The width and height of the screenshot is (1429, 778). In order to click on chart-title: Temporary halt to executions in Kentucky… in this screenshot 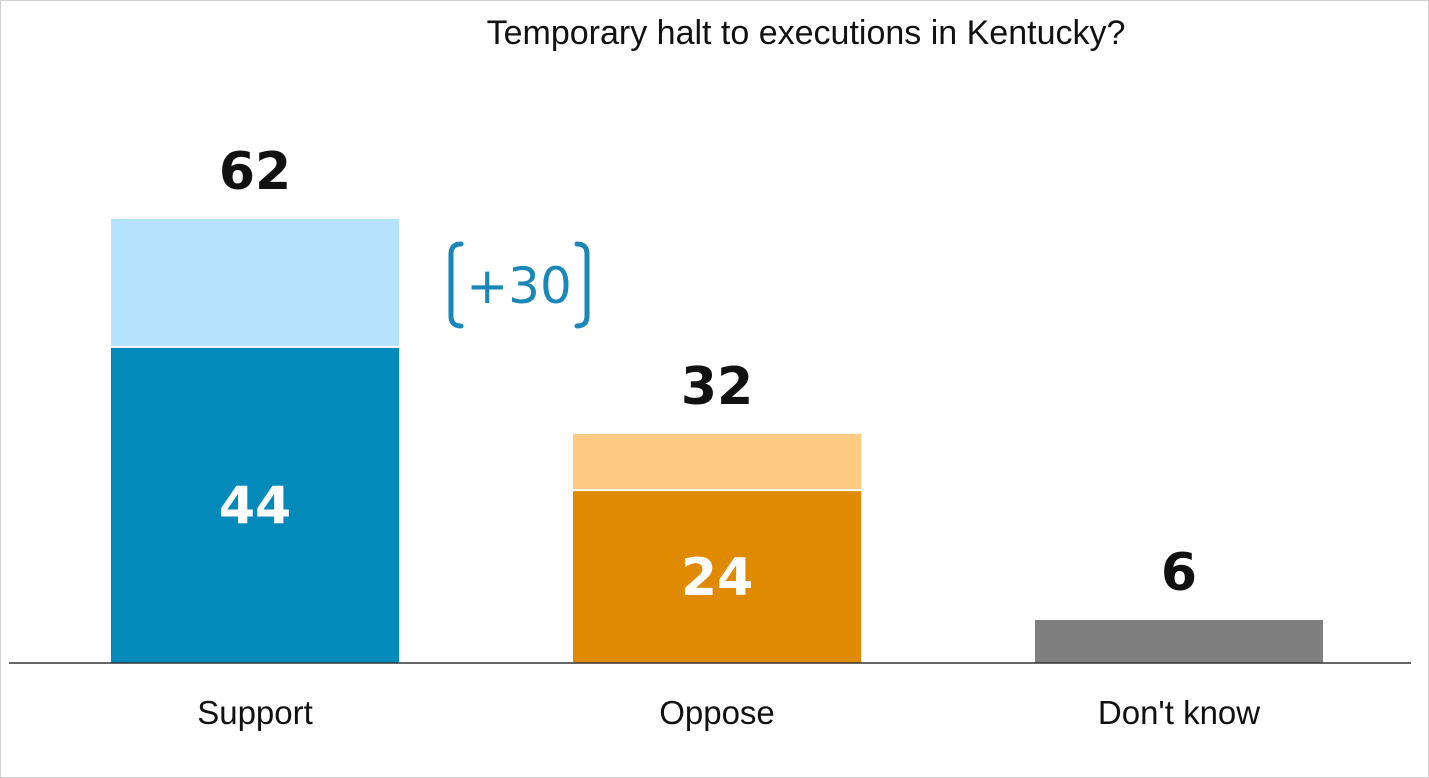, I will do `click(806, 33)`.